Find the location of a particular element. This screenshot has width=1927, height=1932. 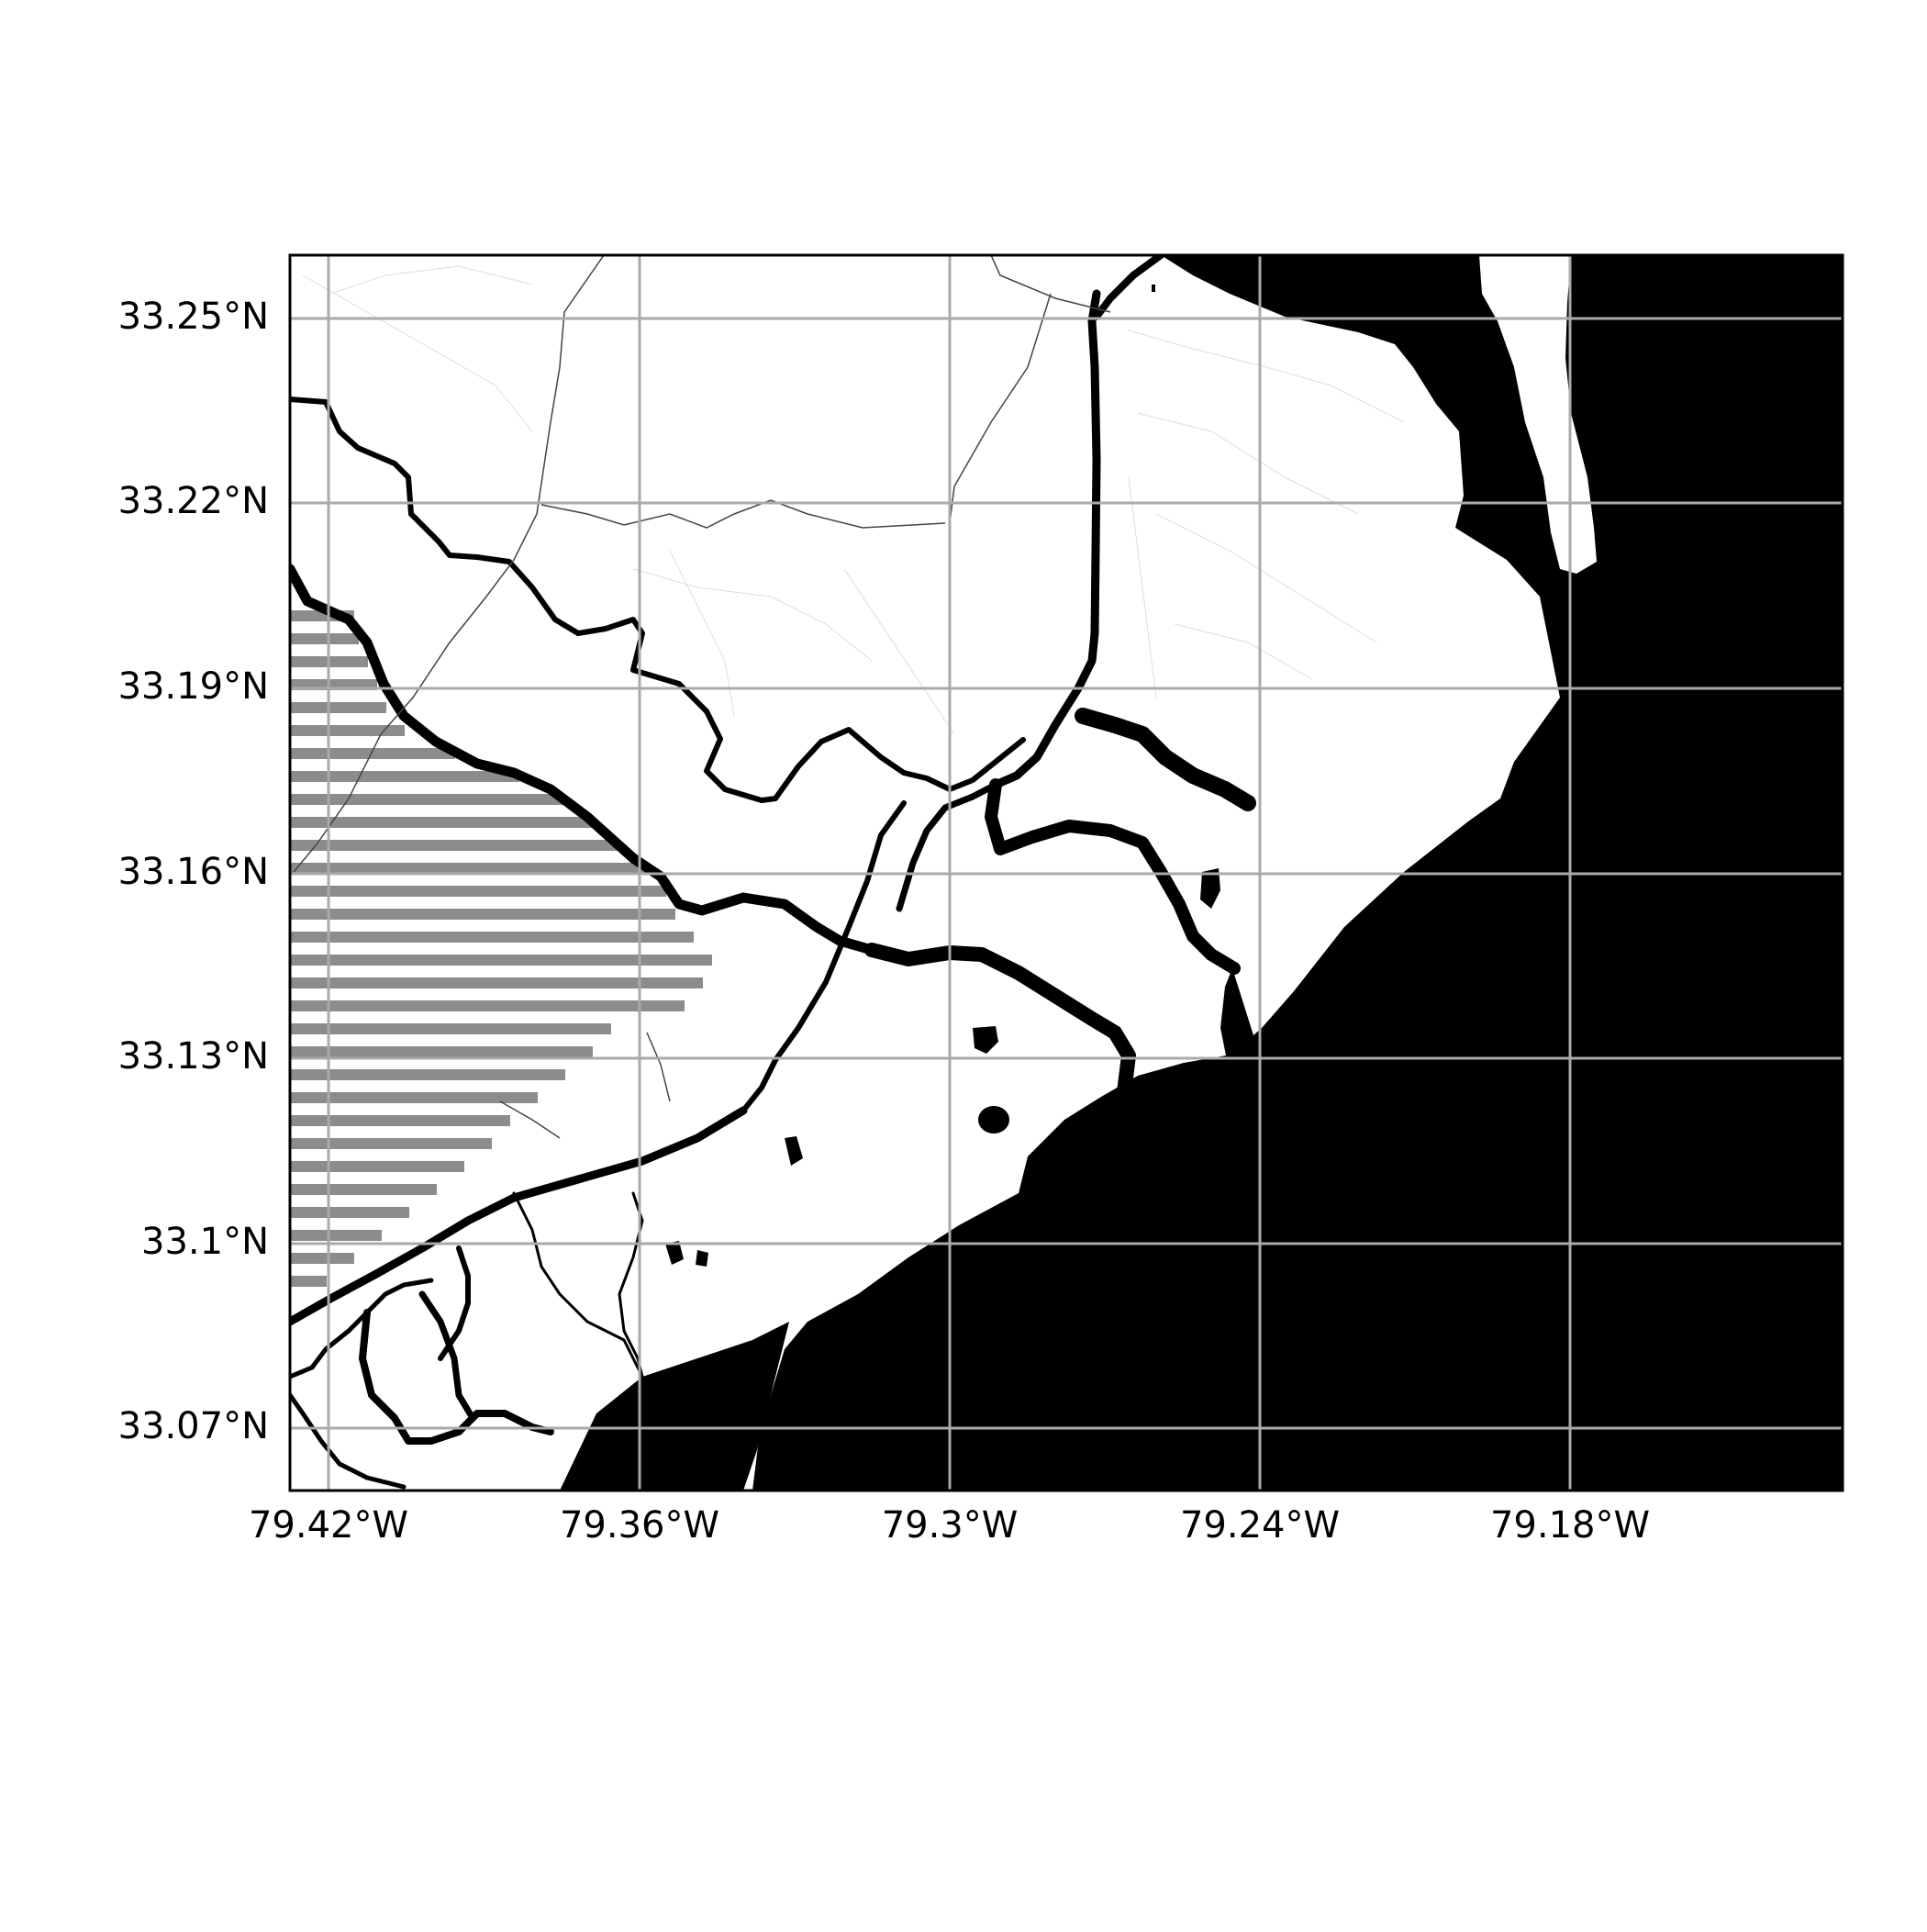

barrier-island is located at coordinates (1538, 414).